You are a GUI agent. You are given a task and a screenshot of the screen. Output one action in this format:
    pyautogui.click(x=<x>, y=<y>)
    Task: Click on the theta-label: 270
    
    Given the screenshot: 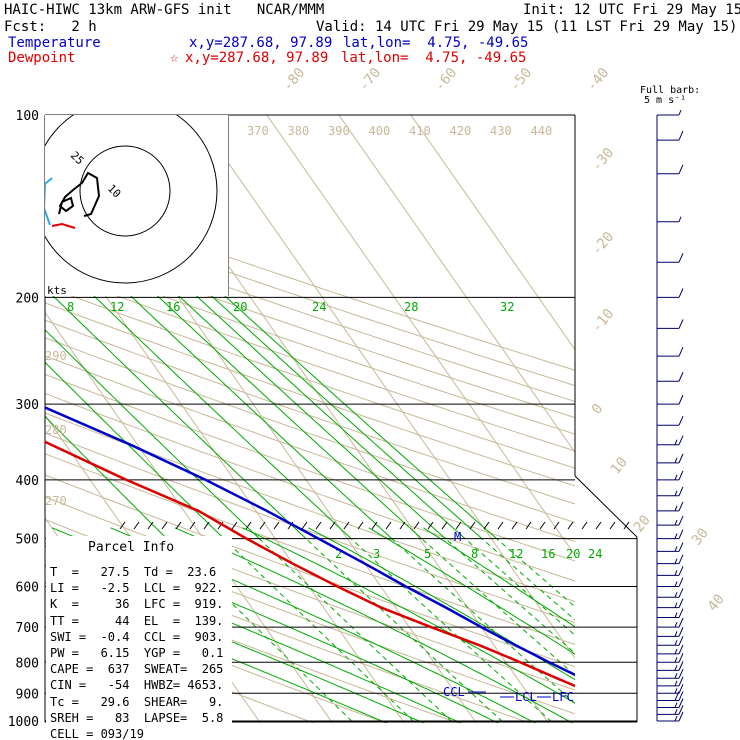 What is the action you would take?
    pyautogui.click(x=56, y=501)
    